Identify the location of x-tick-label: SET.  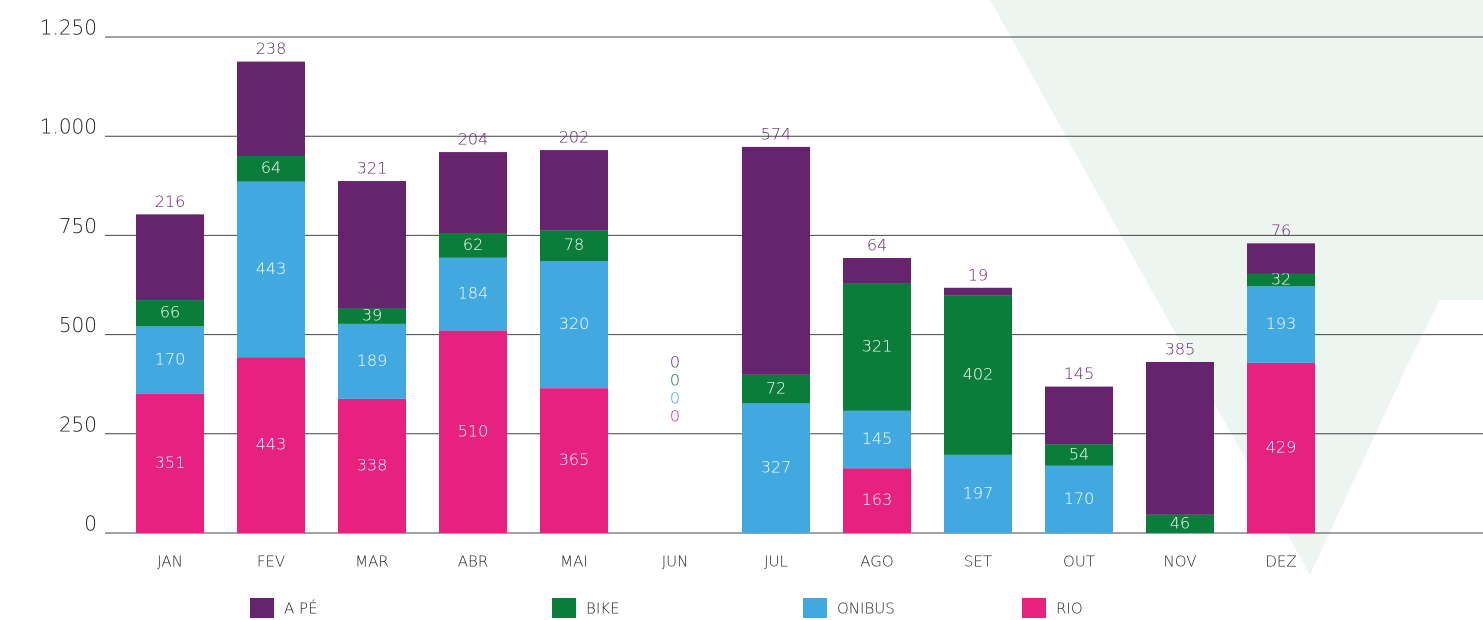
(978, 562).